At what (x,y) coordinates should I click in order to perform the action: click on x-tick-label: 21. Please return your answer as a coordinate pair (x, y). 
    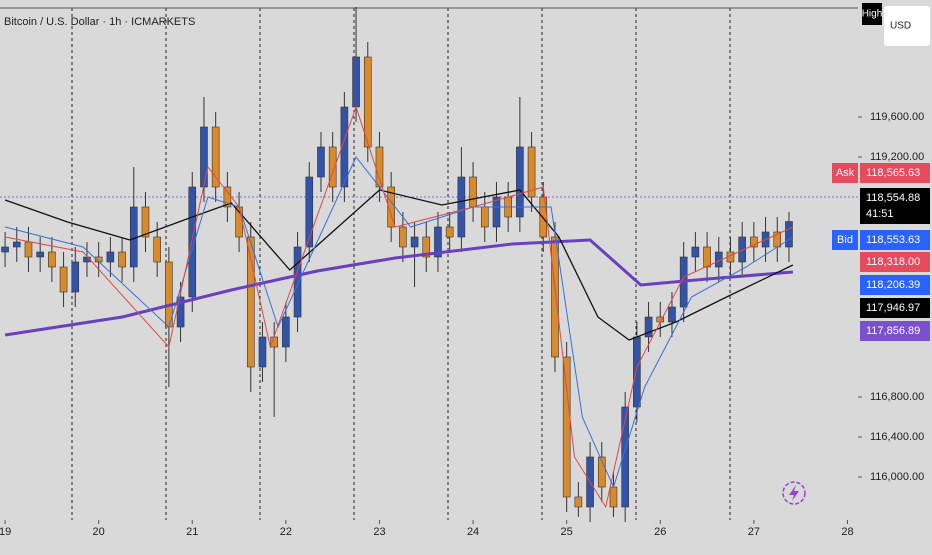
    Looking at the image, I should click on (192, 532).